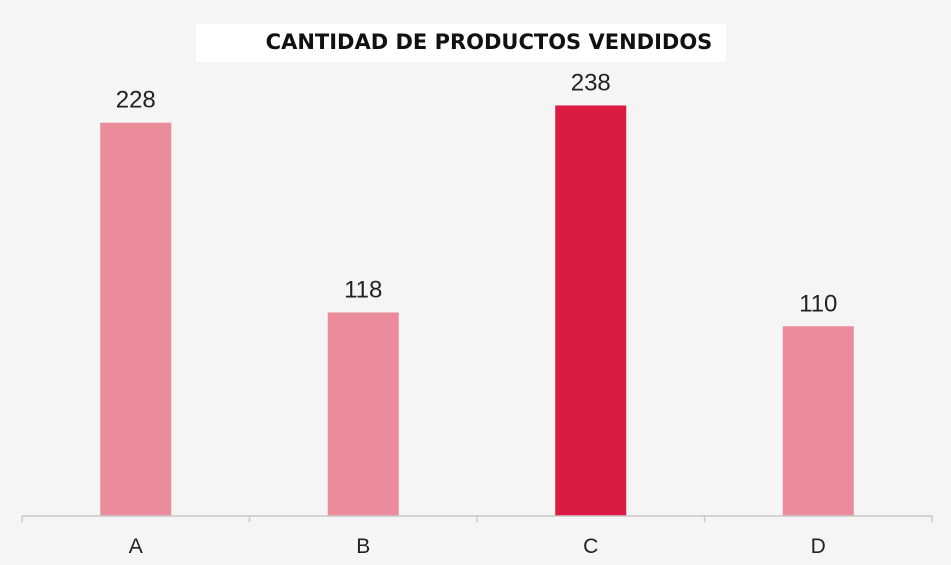 The image size is (951, 565). Describe the element at coordinates (477, 519) in the screenshot. I see `x-axis-ticks-group` at that location.